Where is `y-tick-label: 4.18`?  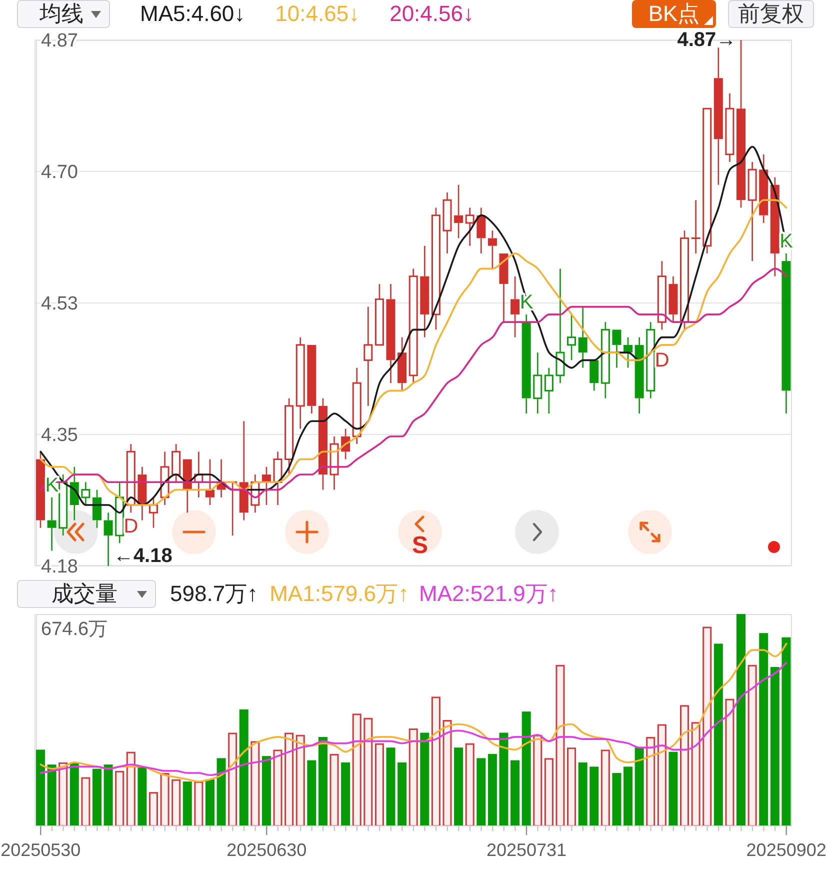 y-tick-label: 4.18 is located at coordinates (59, 567).